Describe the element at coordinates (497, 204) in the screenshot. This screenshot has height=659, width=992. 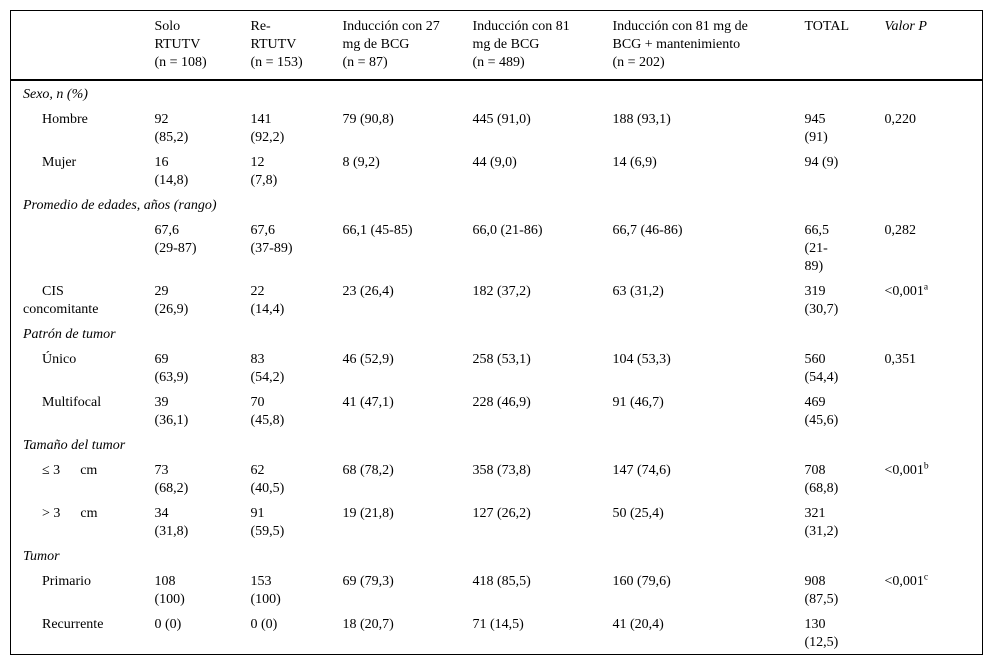
I see `table-row: Promedio de edades, años (rango)` at that location.